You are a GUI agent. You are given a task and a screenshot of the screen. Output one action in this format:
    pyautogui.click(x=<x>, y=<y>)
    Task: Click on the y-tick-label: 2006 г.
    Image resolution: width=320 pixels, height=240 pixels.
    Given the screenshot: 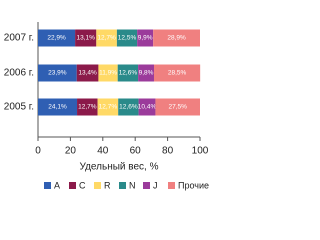 What is the action you would take?
    pyautogui.click(x=19, y=73)
    